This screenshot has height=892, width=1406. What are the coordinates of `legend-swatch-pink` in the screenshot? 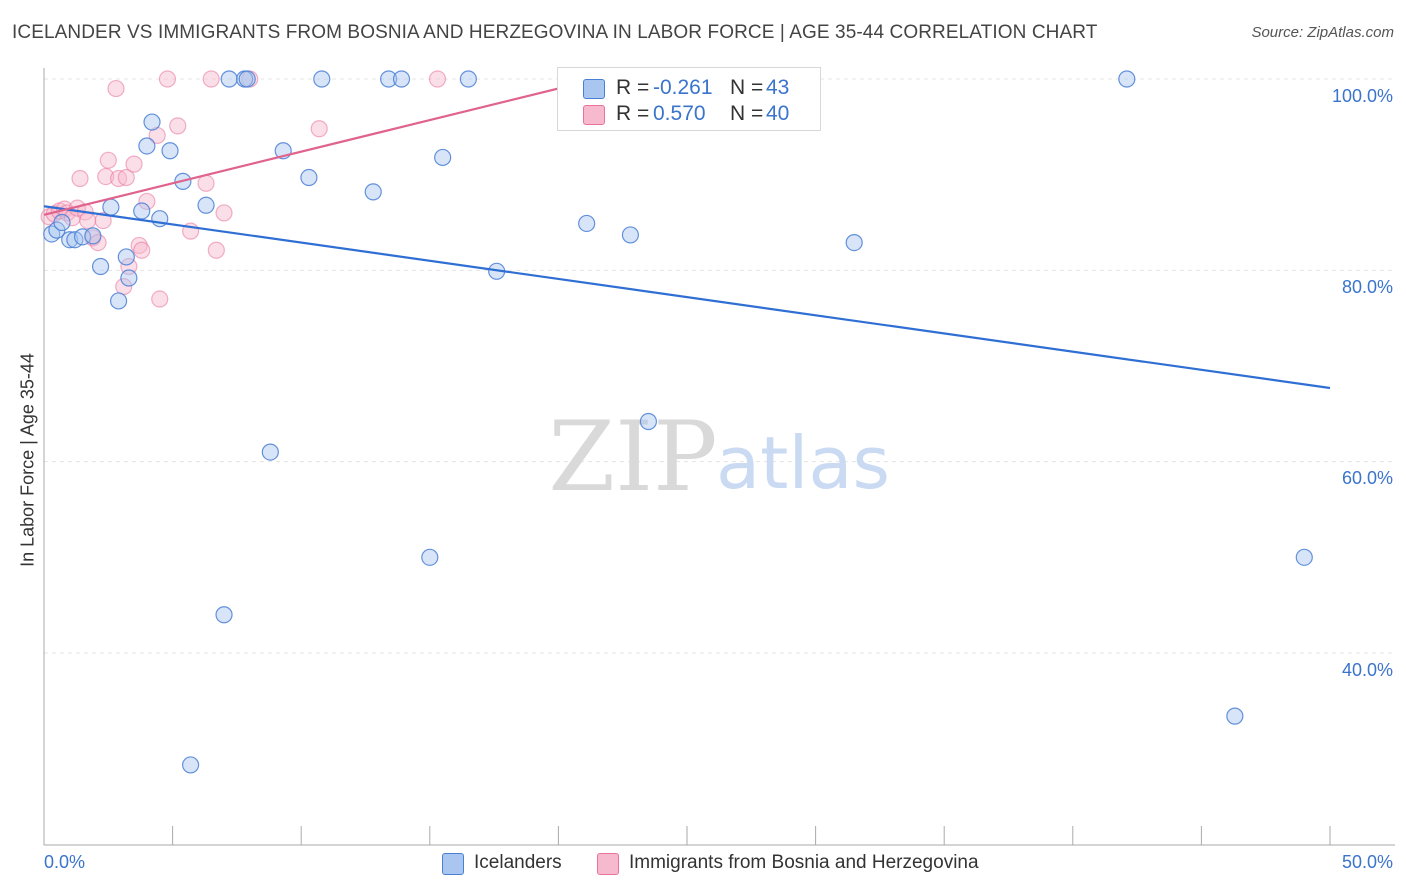 It's located at (594, 115).